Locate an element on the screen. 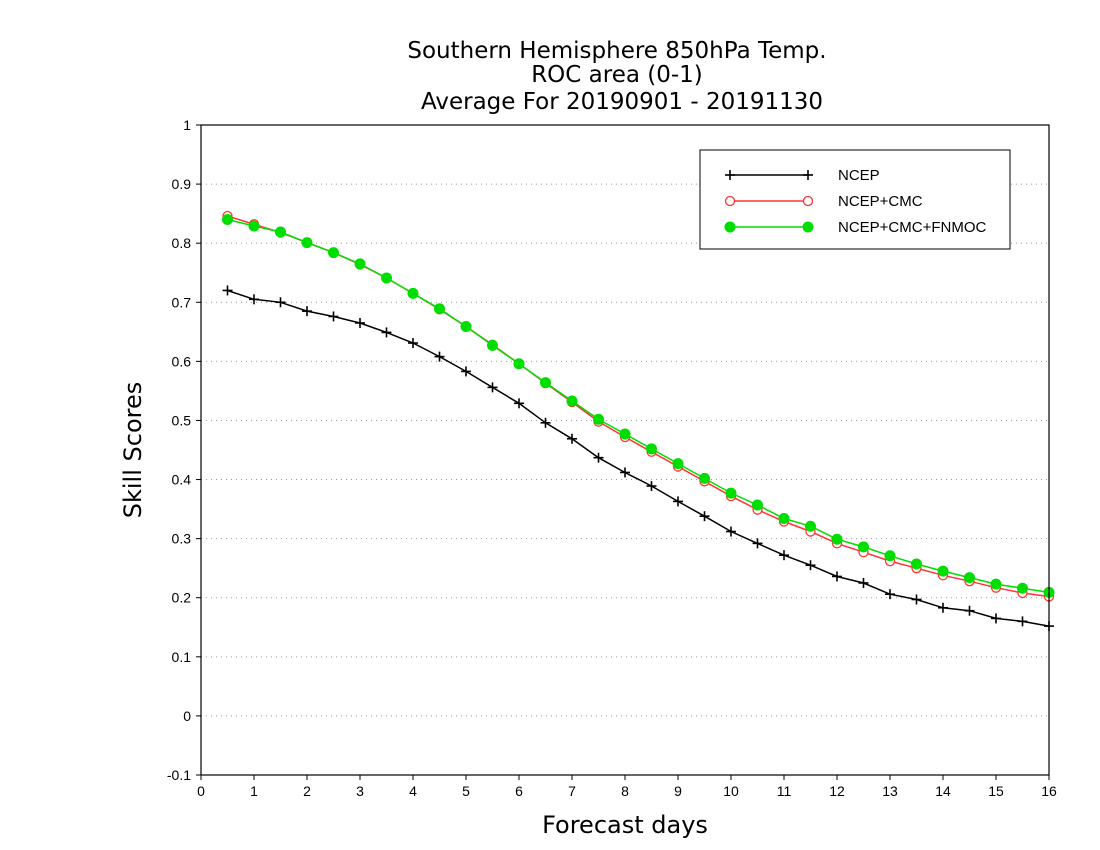  x-tick-label: 3 is located at coordinates (360, 791).